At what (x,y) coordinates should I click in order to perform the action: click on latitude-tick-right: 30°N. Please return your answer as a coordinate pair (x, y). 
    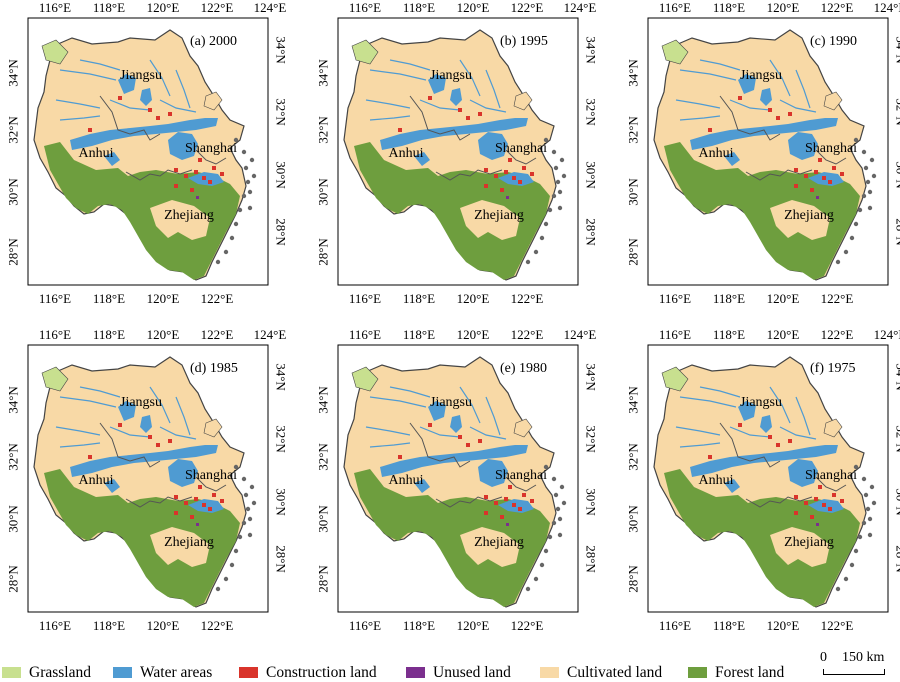
    Looking at the image, I should click on (591, 175).